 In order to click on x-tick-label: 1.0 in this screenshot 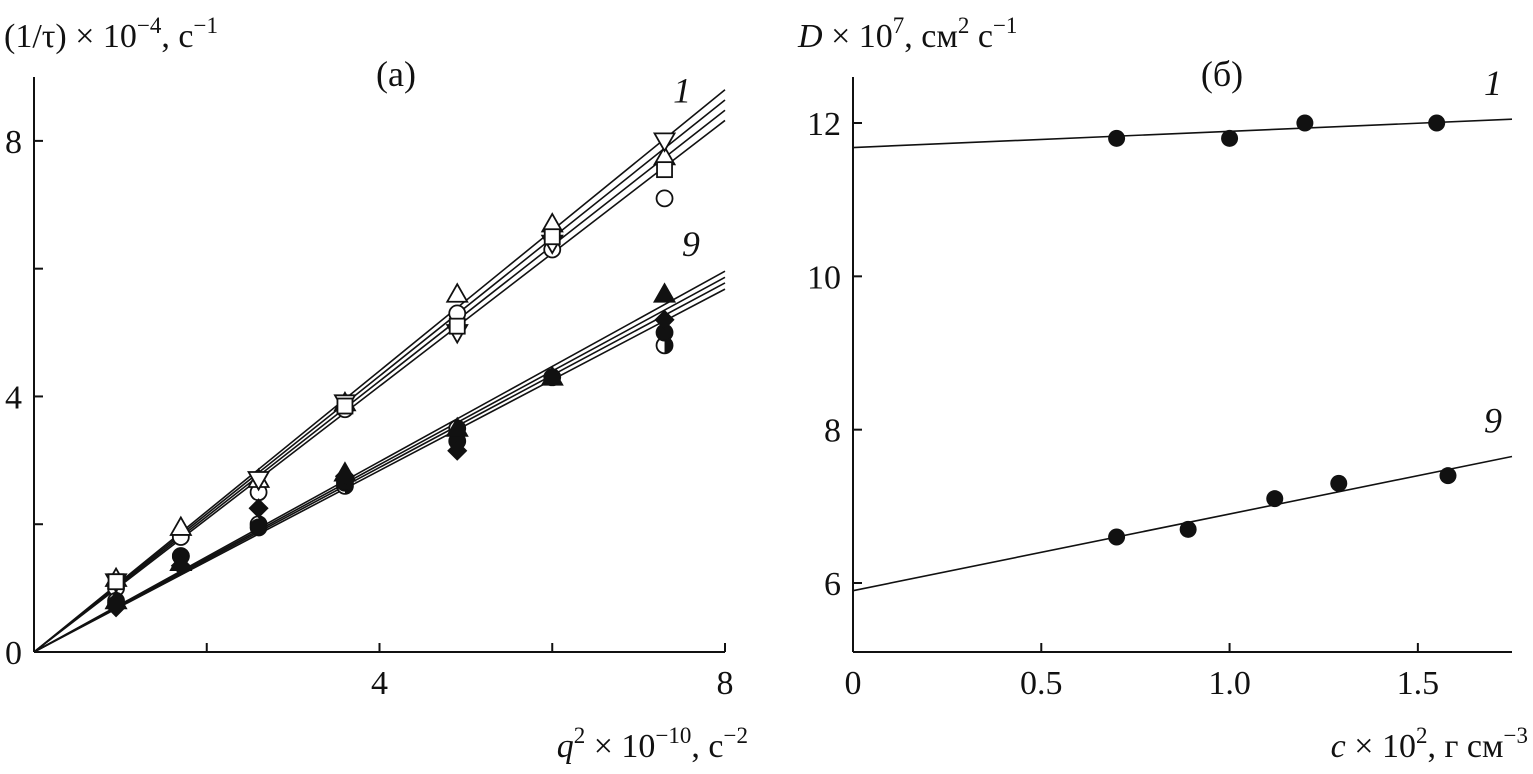, I will do `click(1229, 683)`.